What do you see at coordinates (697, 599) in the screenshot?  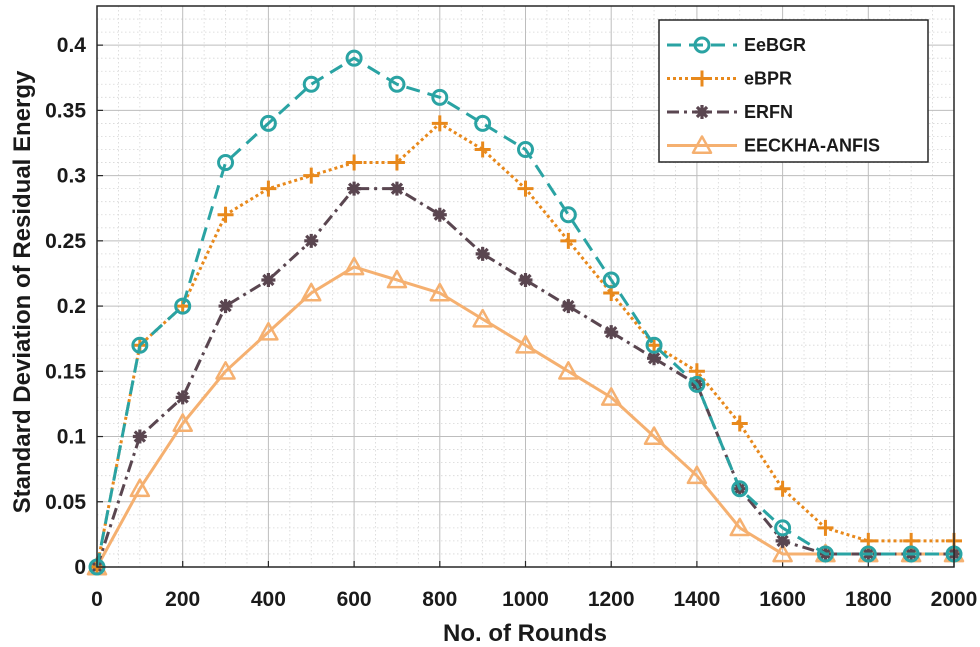 I see `x-tick-label: 1400` at bounding box center [697, 599].